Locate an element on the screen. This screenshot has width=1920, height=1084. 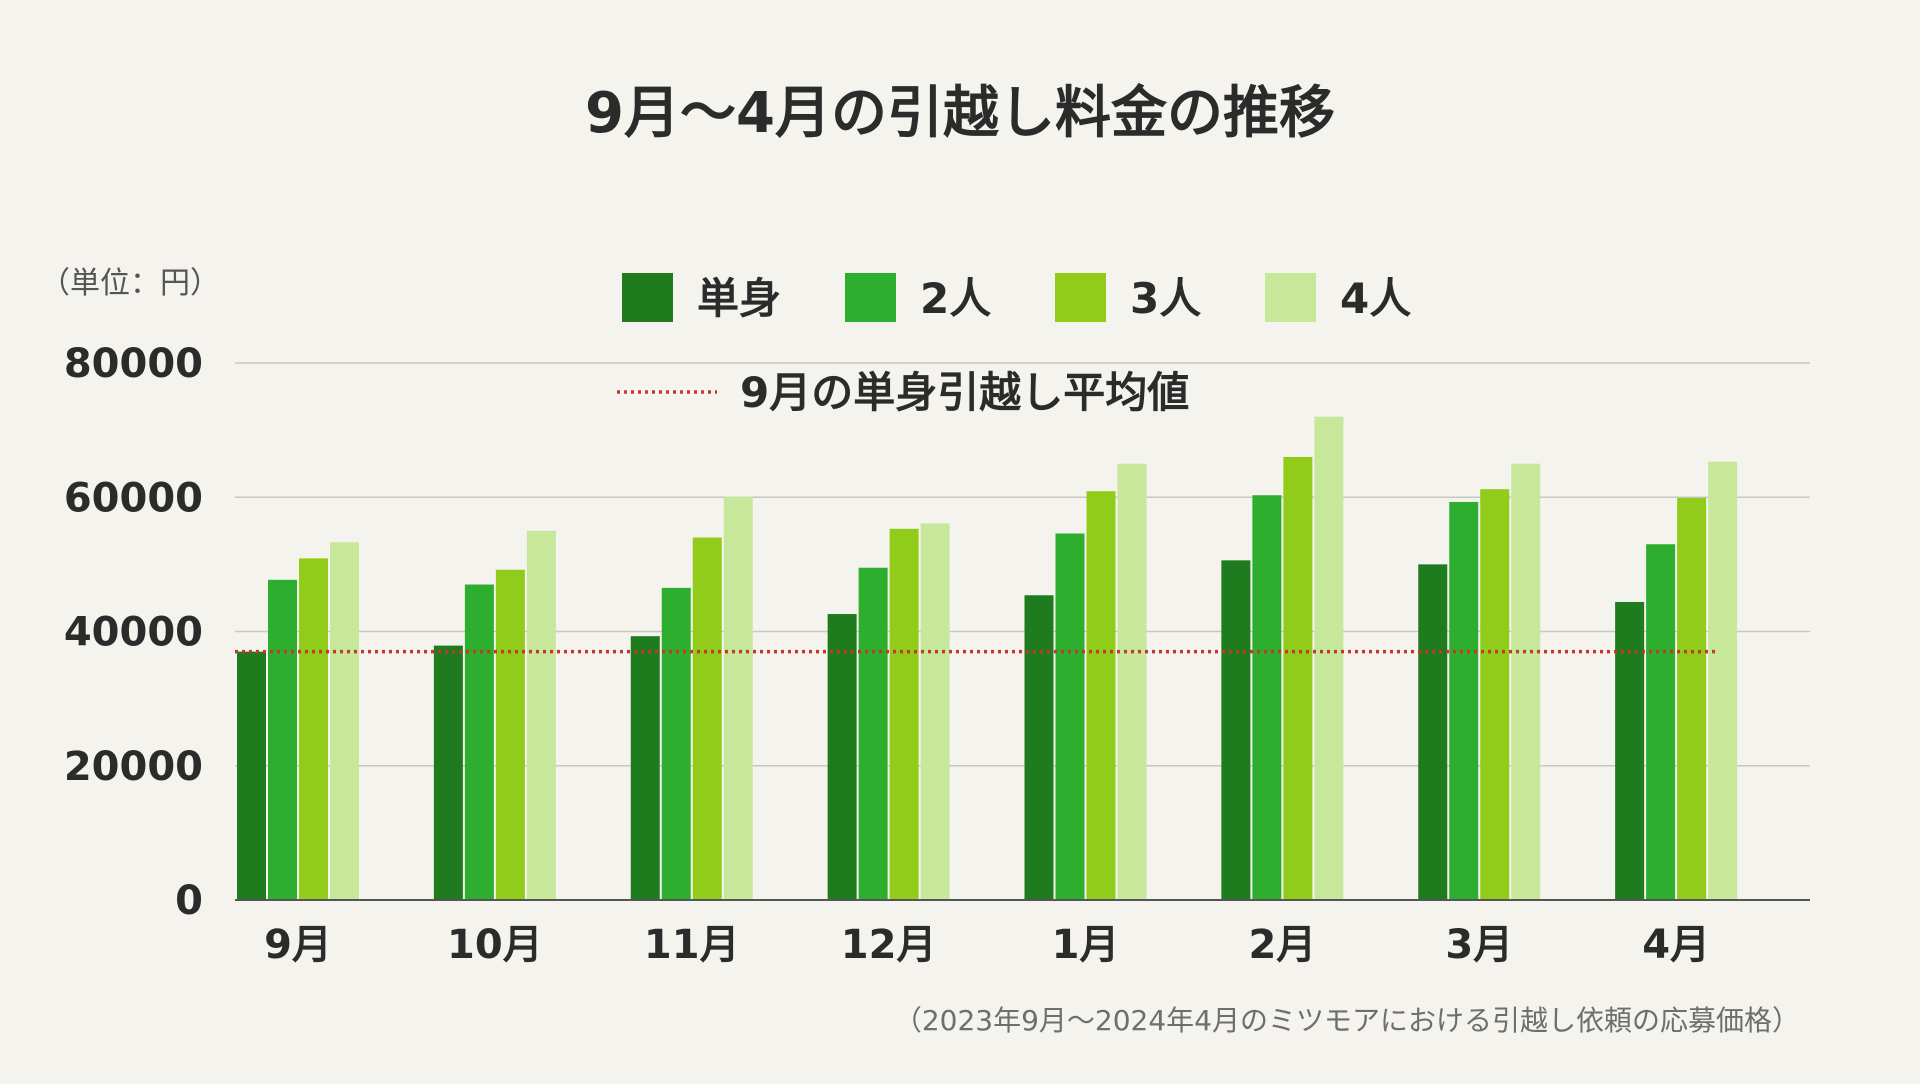
x-tick-label: 3月 is located at coordinates (1479, 945).